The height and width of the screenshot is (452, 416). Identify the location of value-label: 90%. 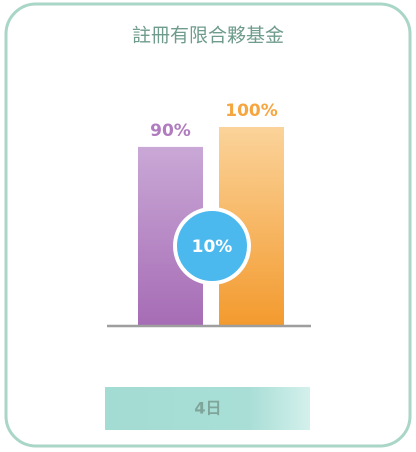
(170, 131).